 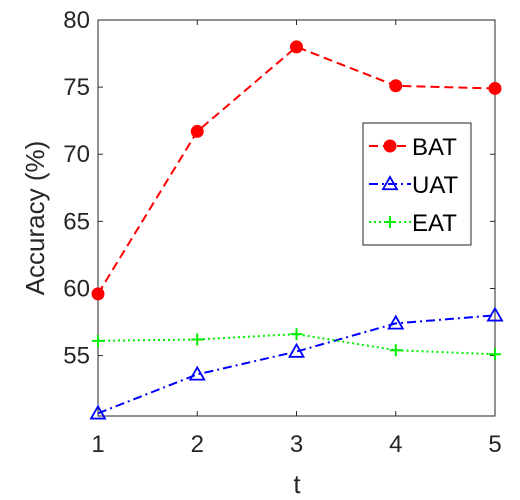 What do you see at coordinates (435, 185) in the screenshot?
I see `legend-label-uat: UAT` at bounding box center [435, 185].